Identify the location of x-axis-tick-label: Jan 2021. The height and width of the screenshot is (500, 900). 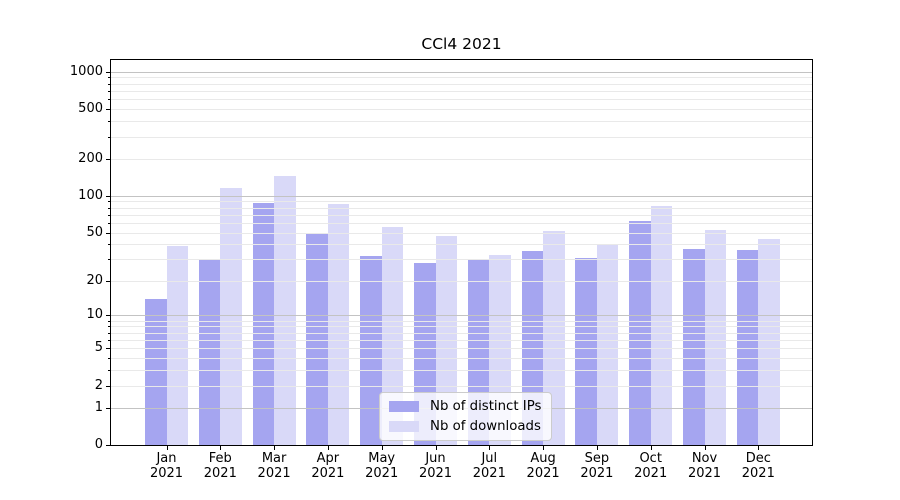
(167, 466).